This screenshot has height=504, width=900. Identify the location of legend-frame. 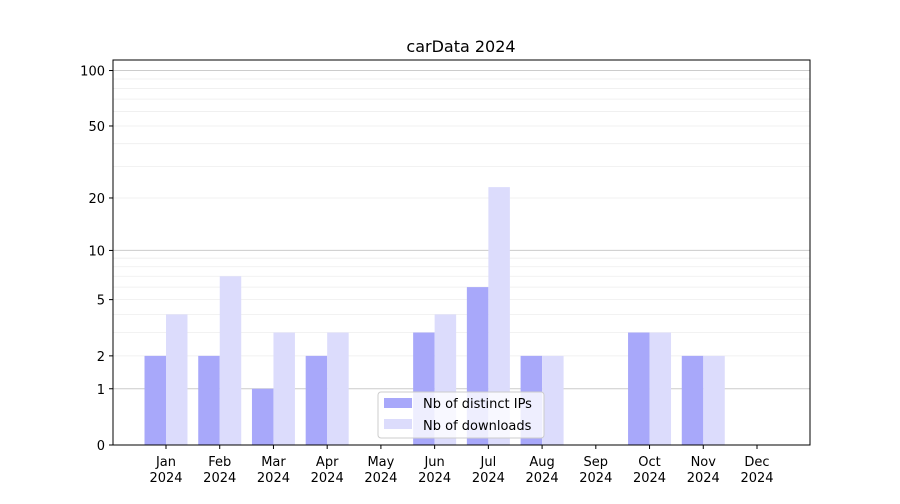
(461, 415).